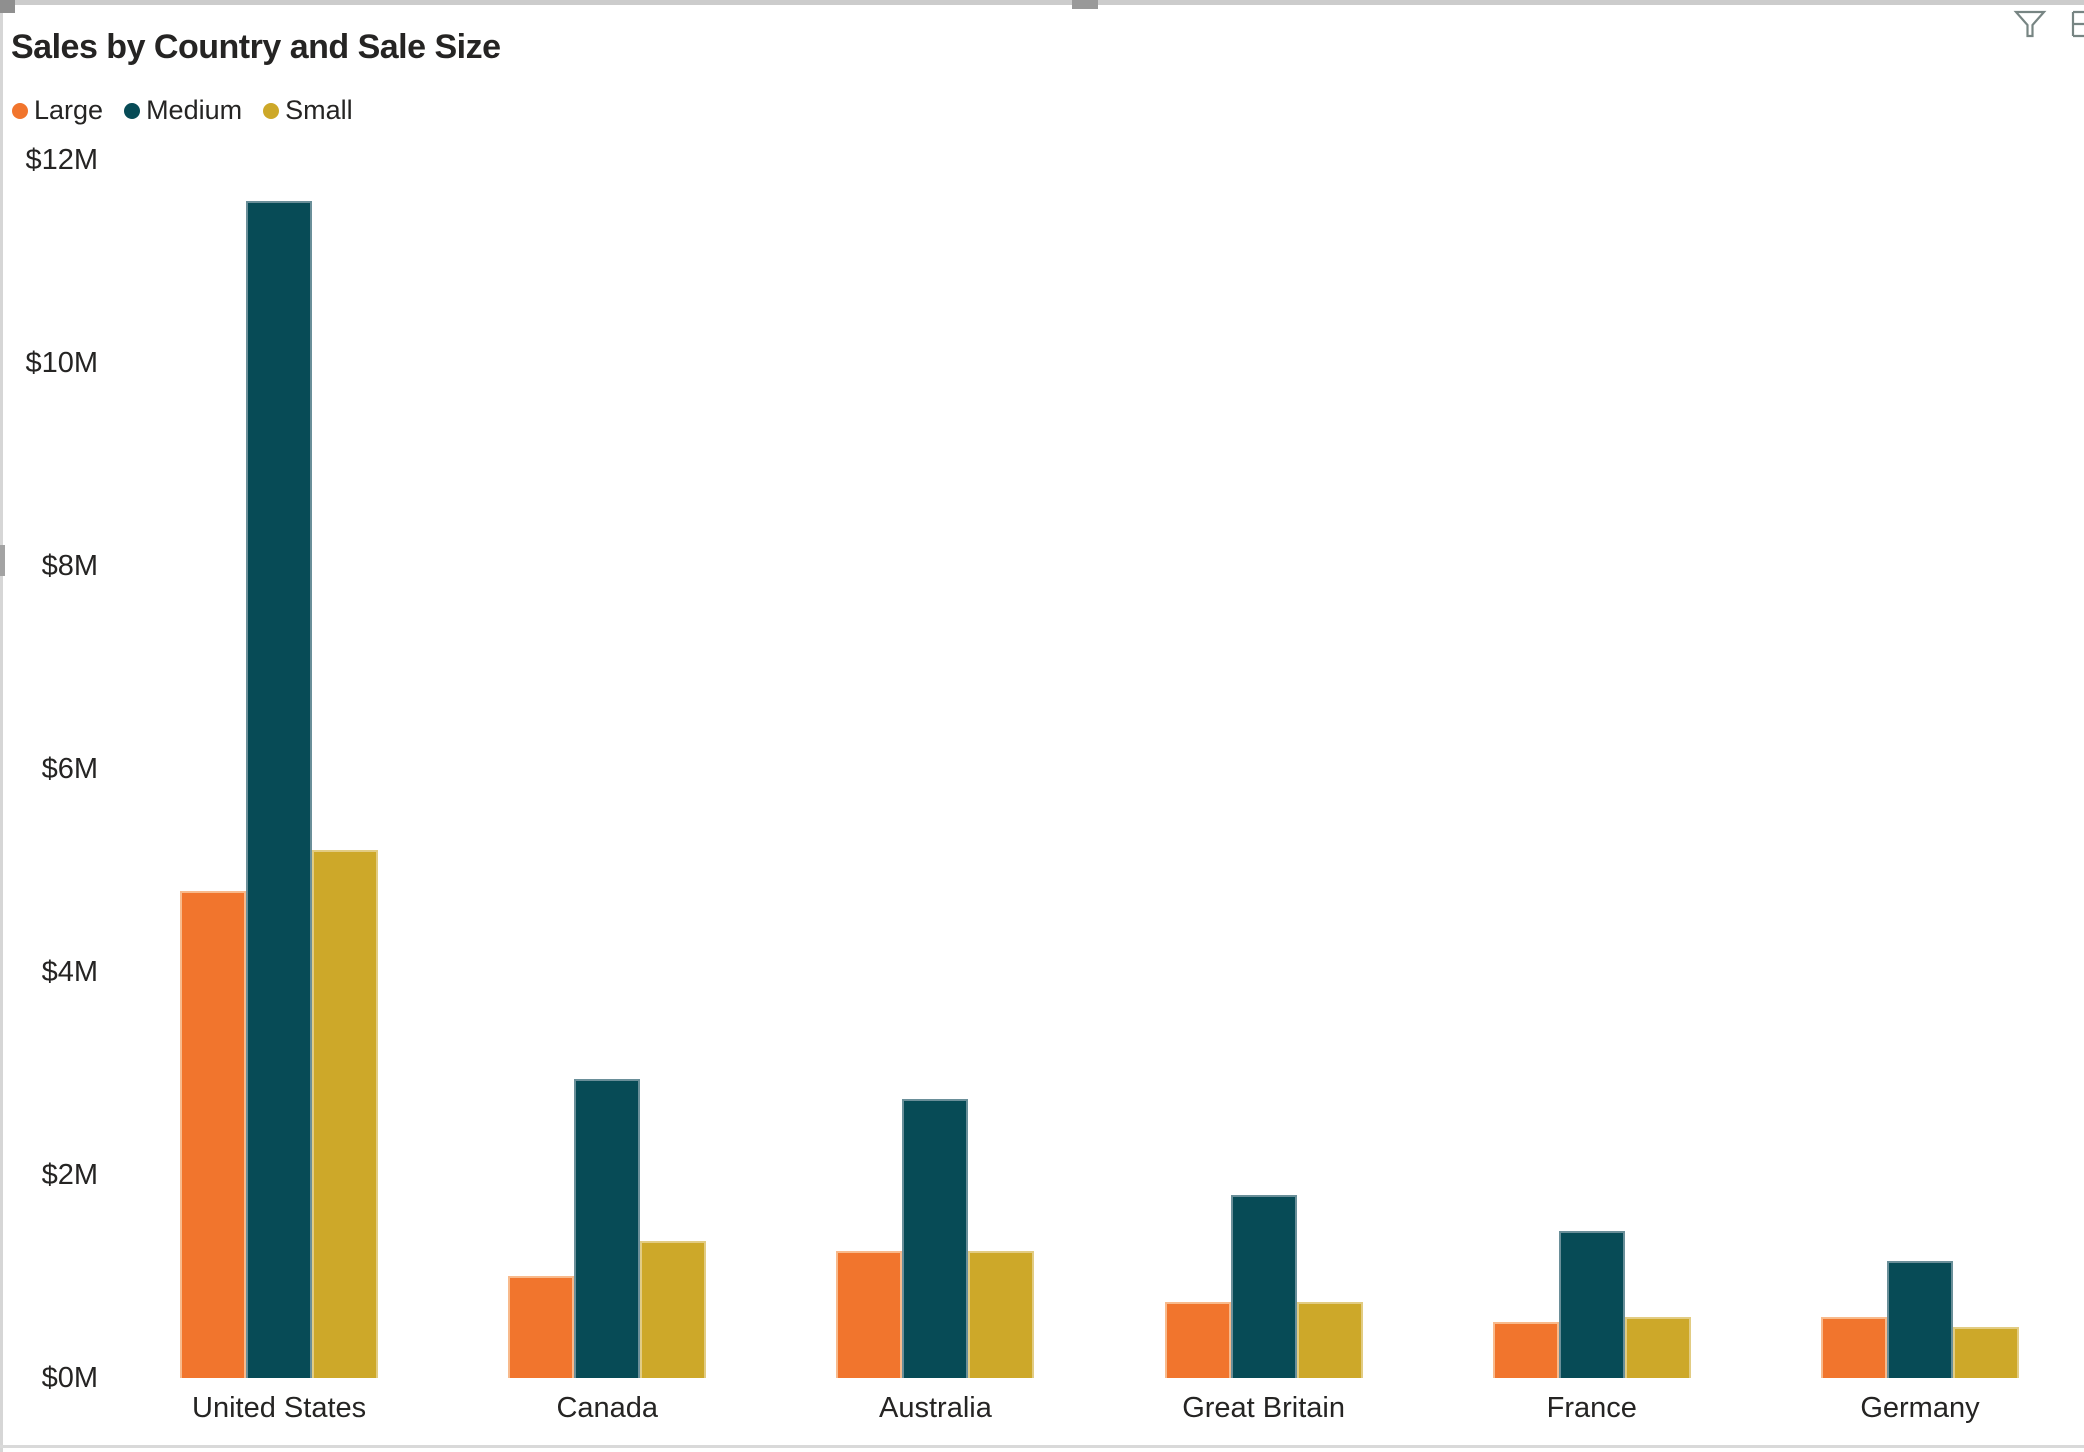 Image resolution: width=2084 pixels, height=1452 pixels. Describe the element at coordinates (61, 160) in the screenshot. I see `y-tick-label: $12M` at that location.